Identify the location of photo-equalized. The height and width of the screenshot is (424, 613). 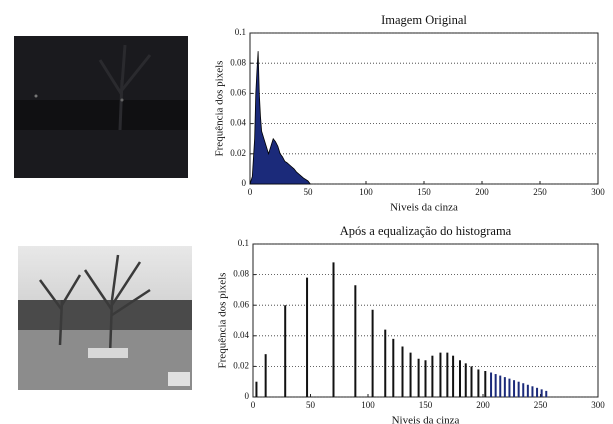
(105, 318).